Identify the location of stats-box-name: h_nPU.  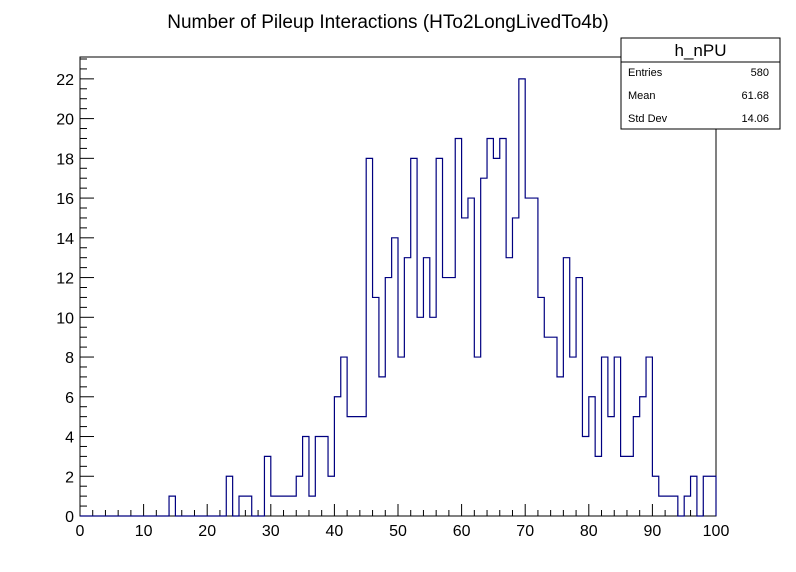
(701, 50).